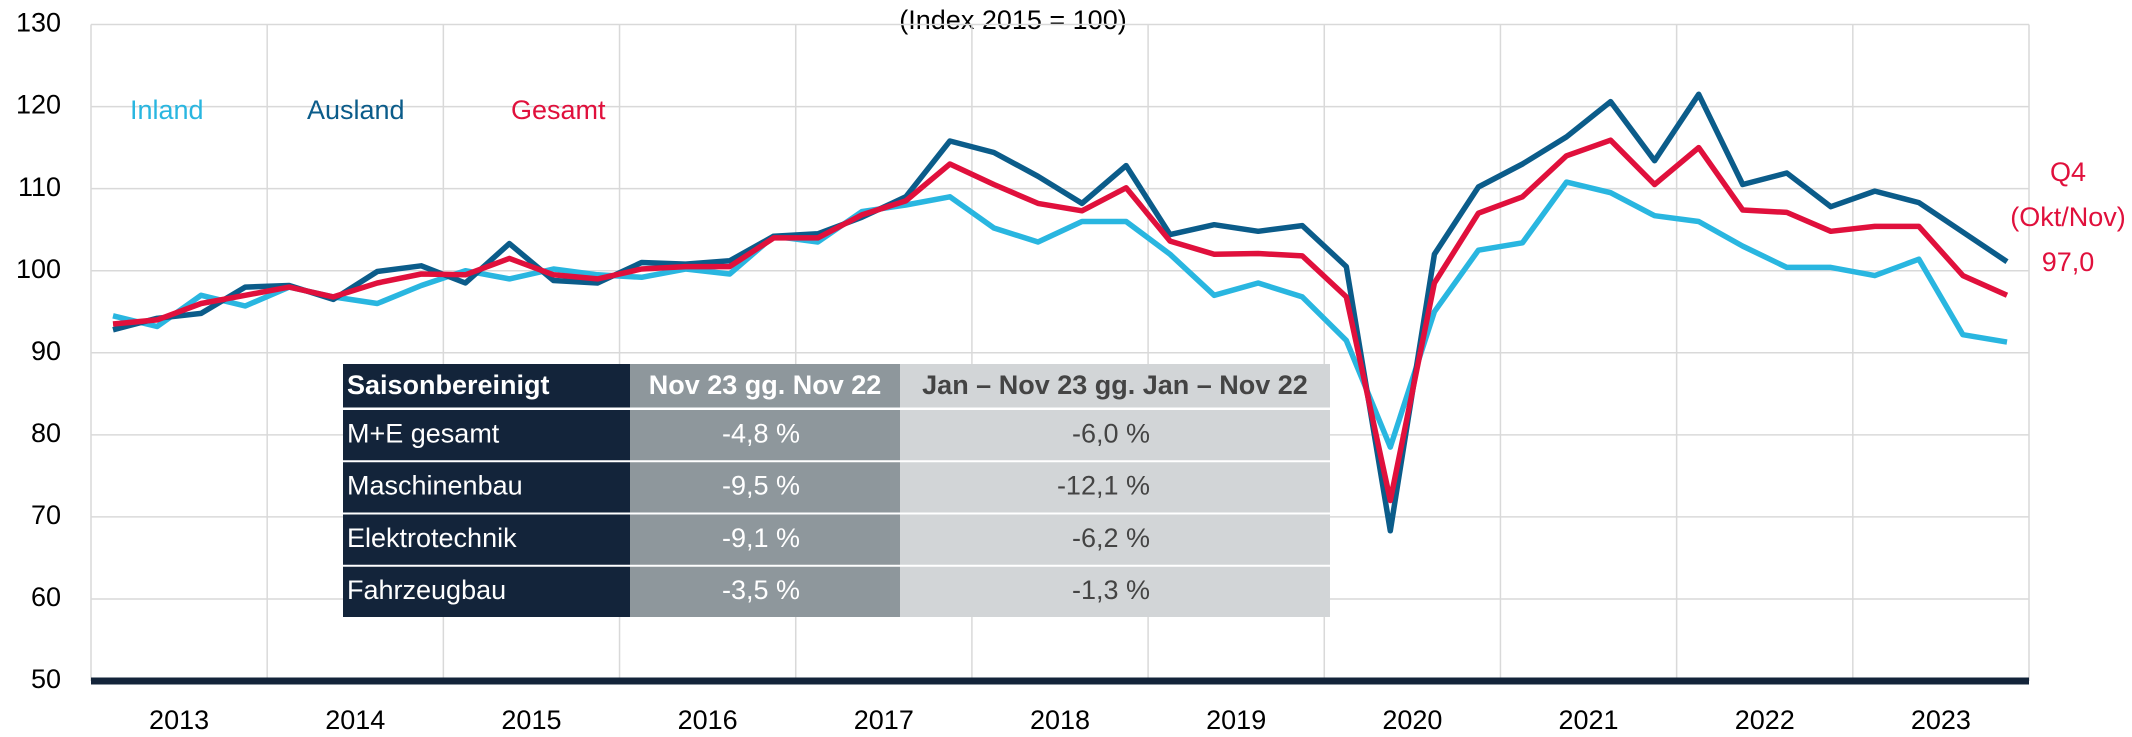 The image size is (2132, 737). What do you see at coordinates (761, 433) in the screenshot?
I see `table-text: -4,8 %` at bounding box center [761, 433].